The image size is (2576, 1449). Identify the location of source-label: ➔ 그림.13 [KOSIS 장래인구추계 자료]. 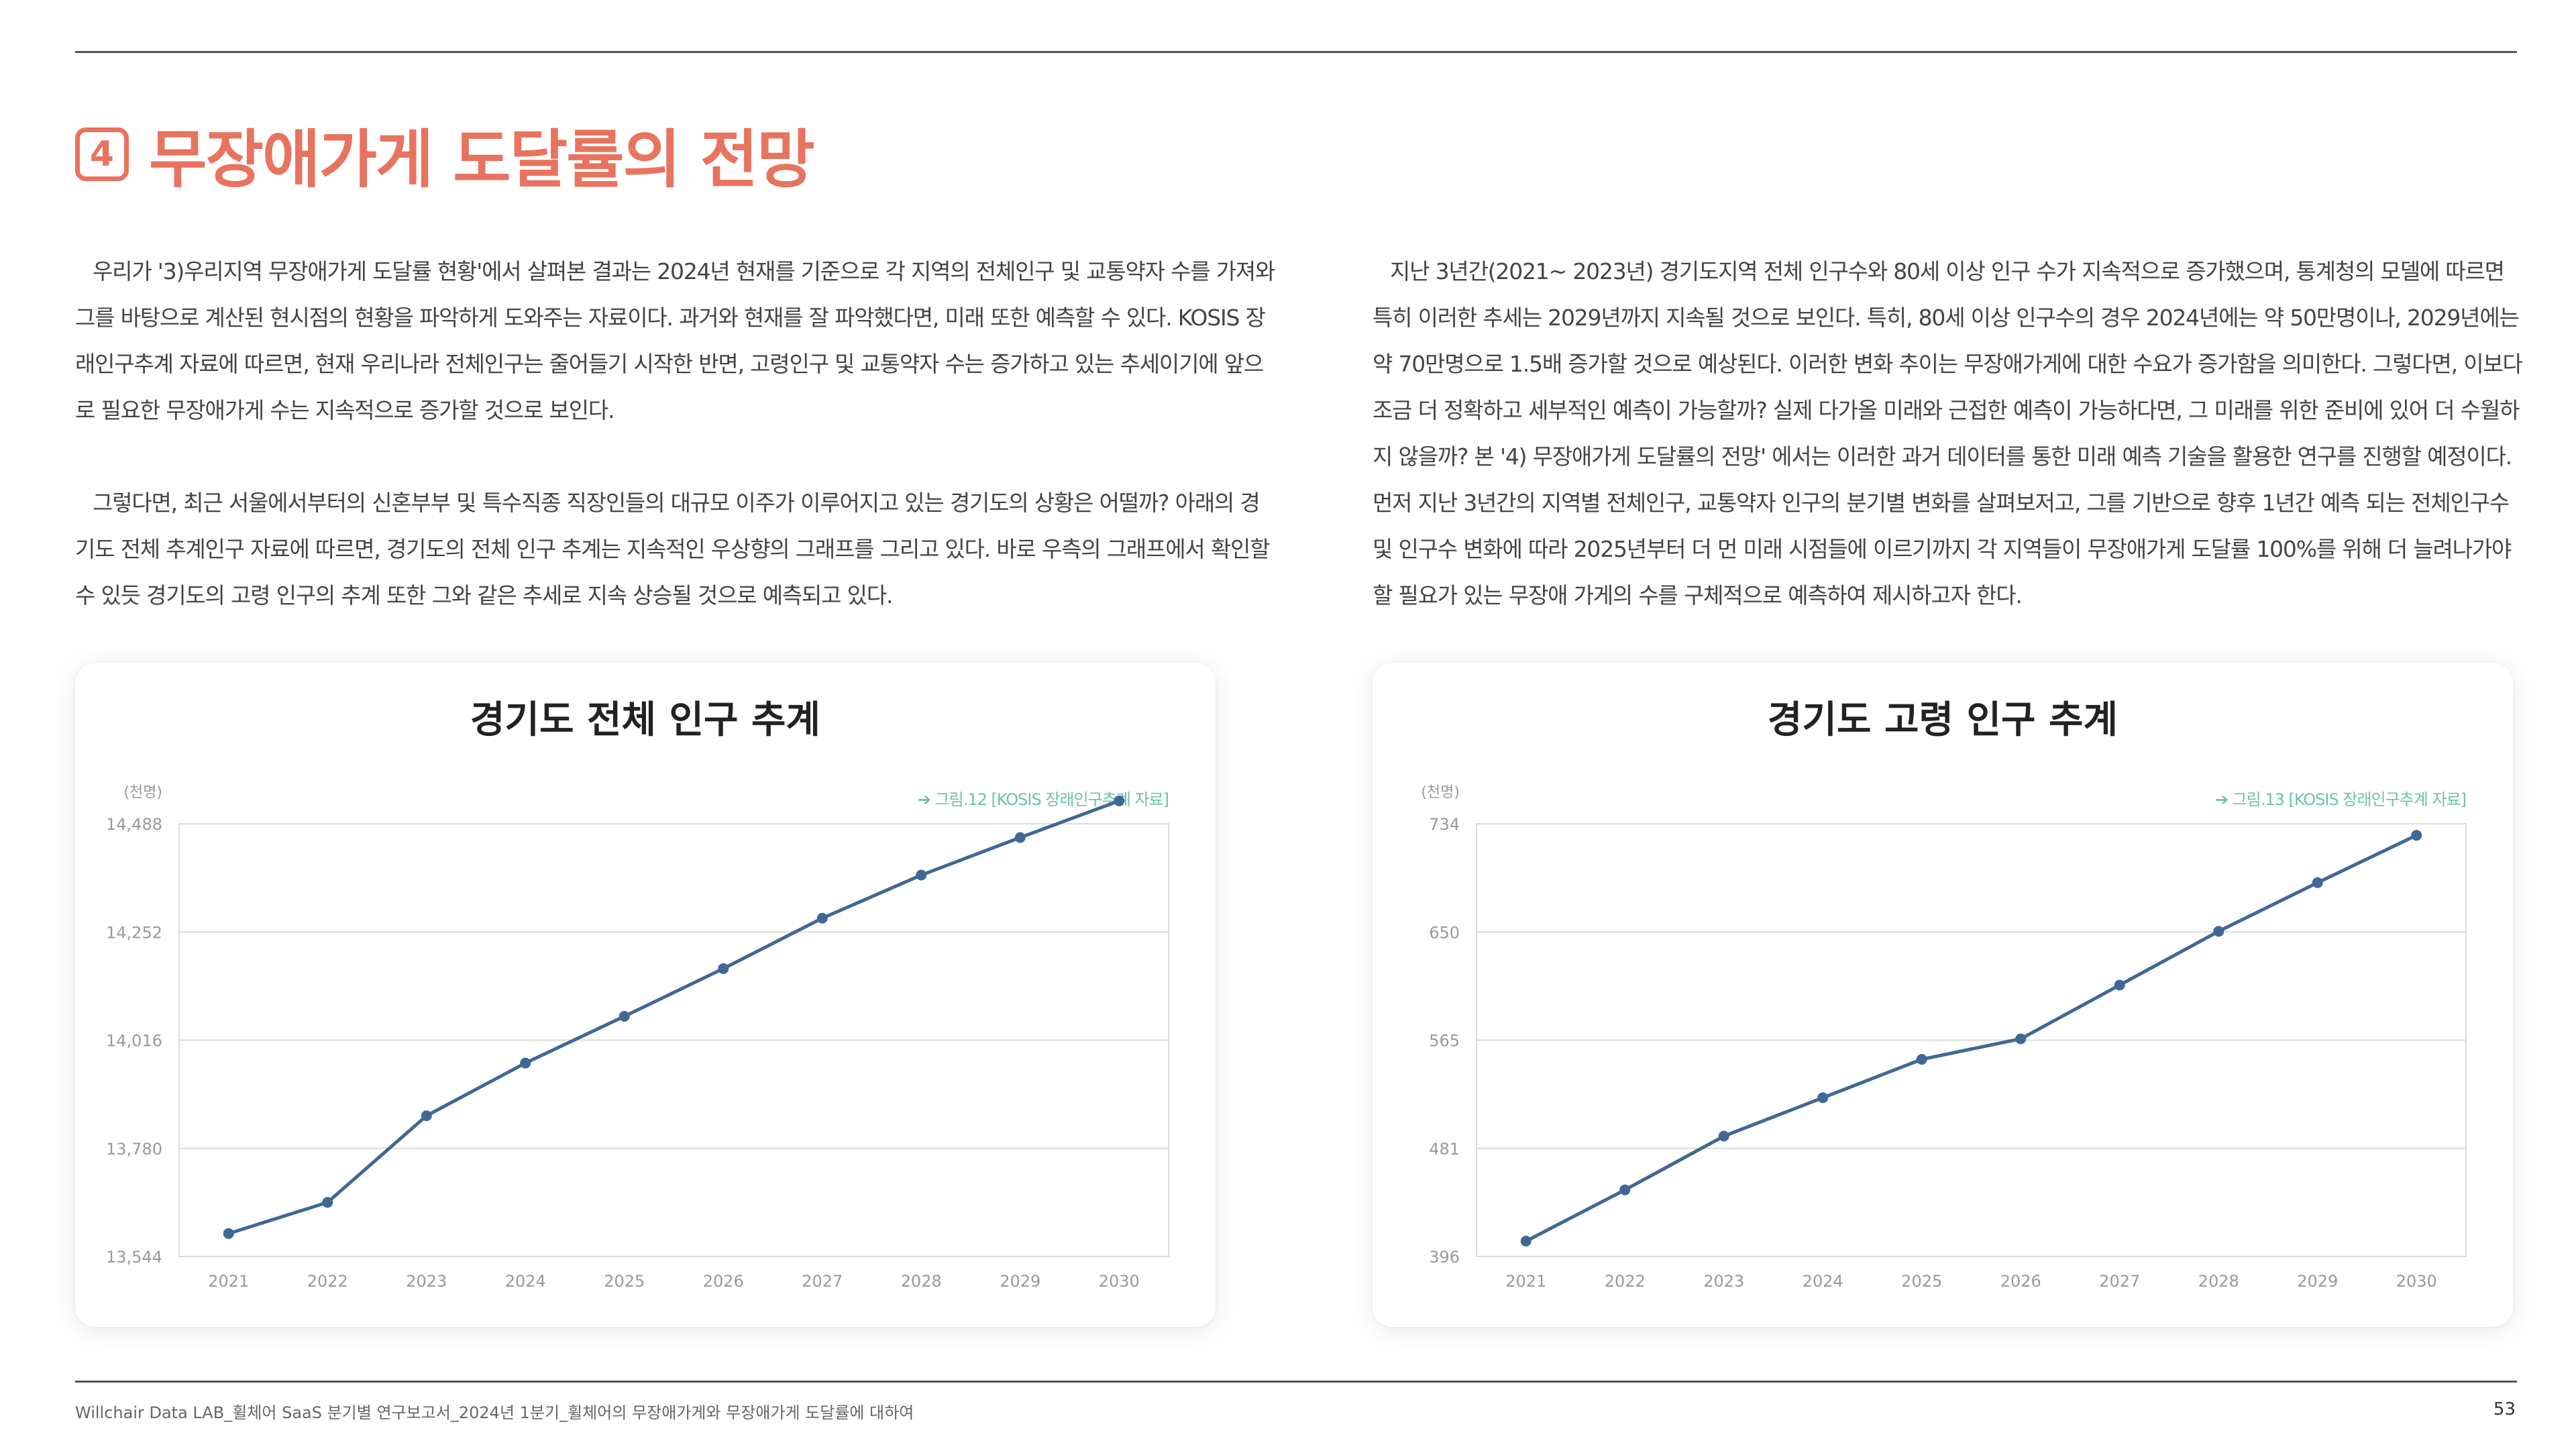
(2340, 799).